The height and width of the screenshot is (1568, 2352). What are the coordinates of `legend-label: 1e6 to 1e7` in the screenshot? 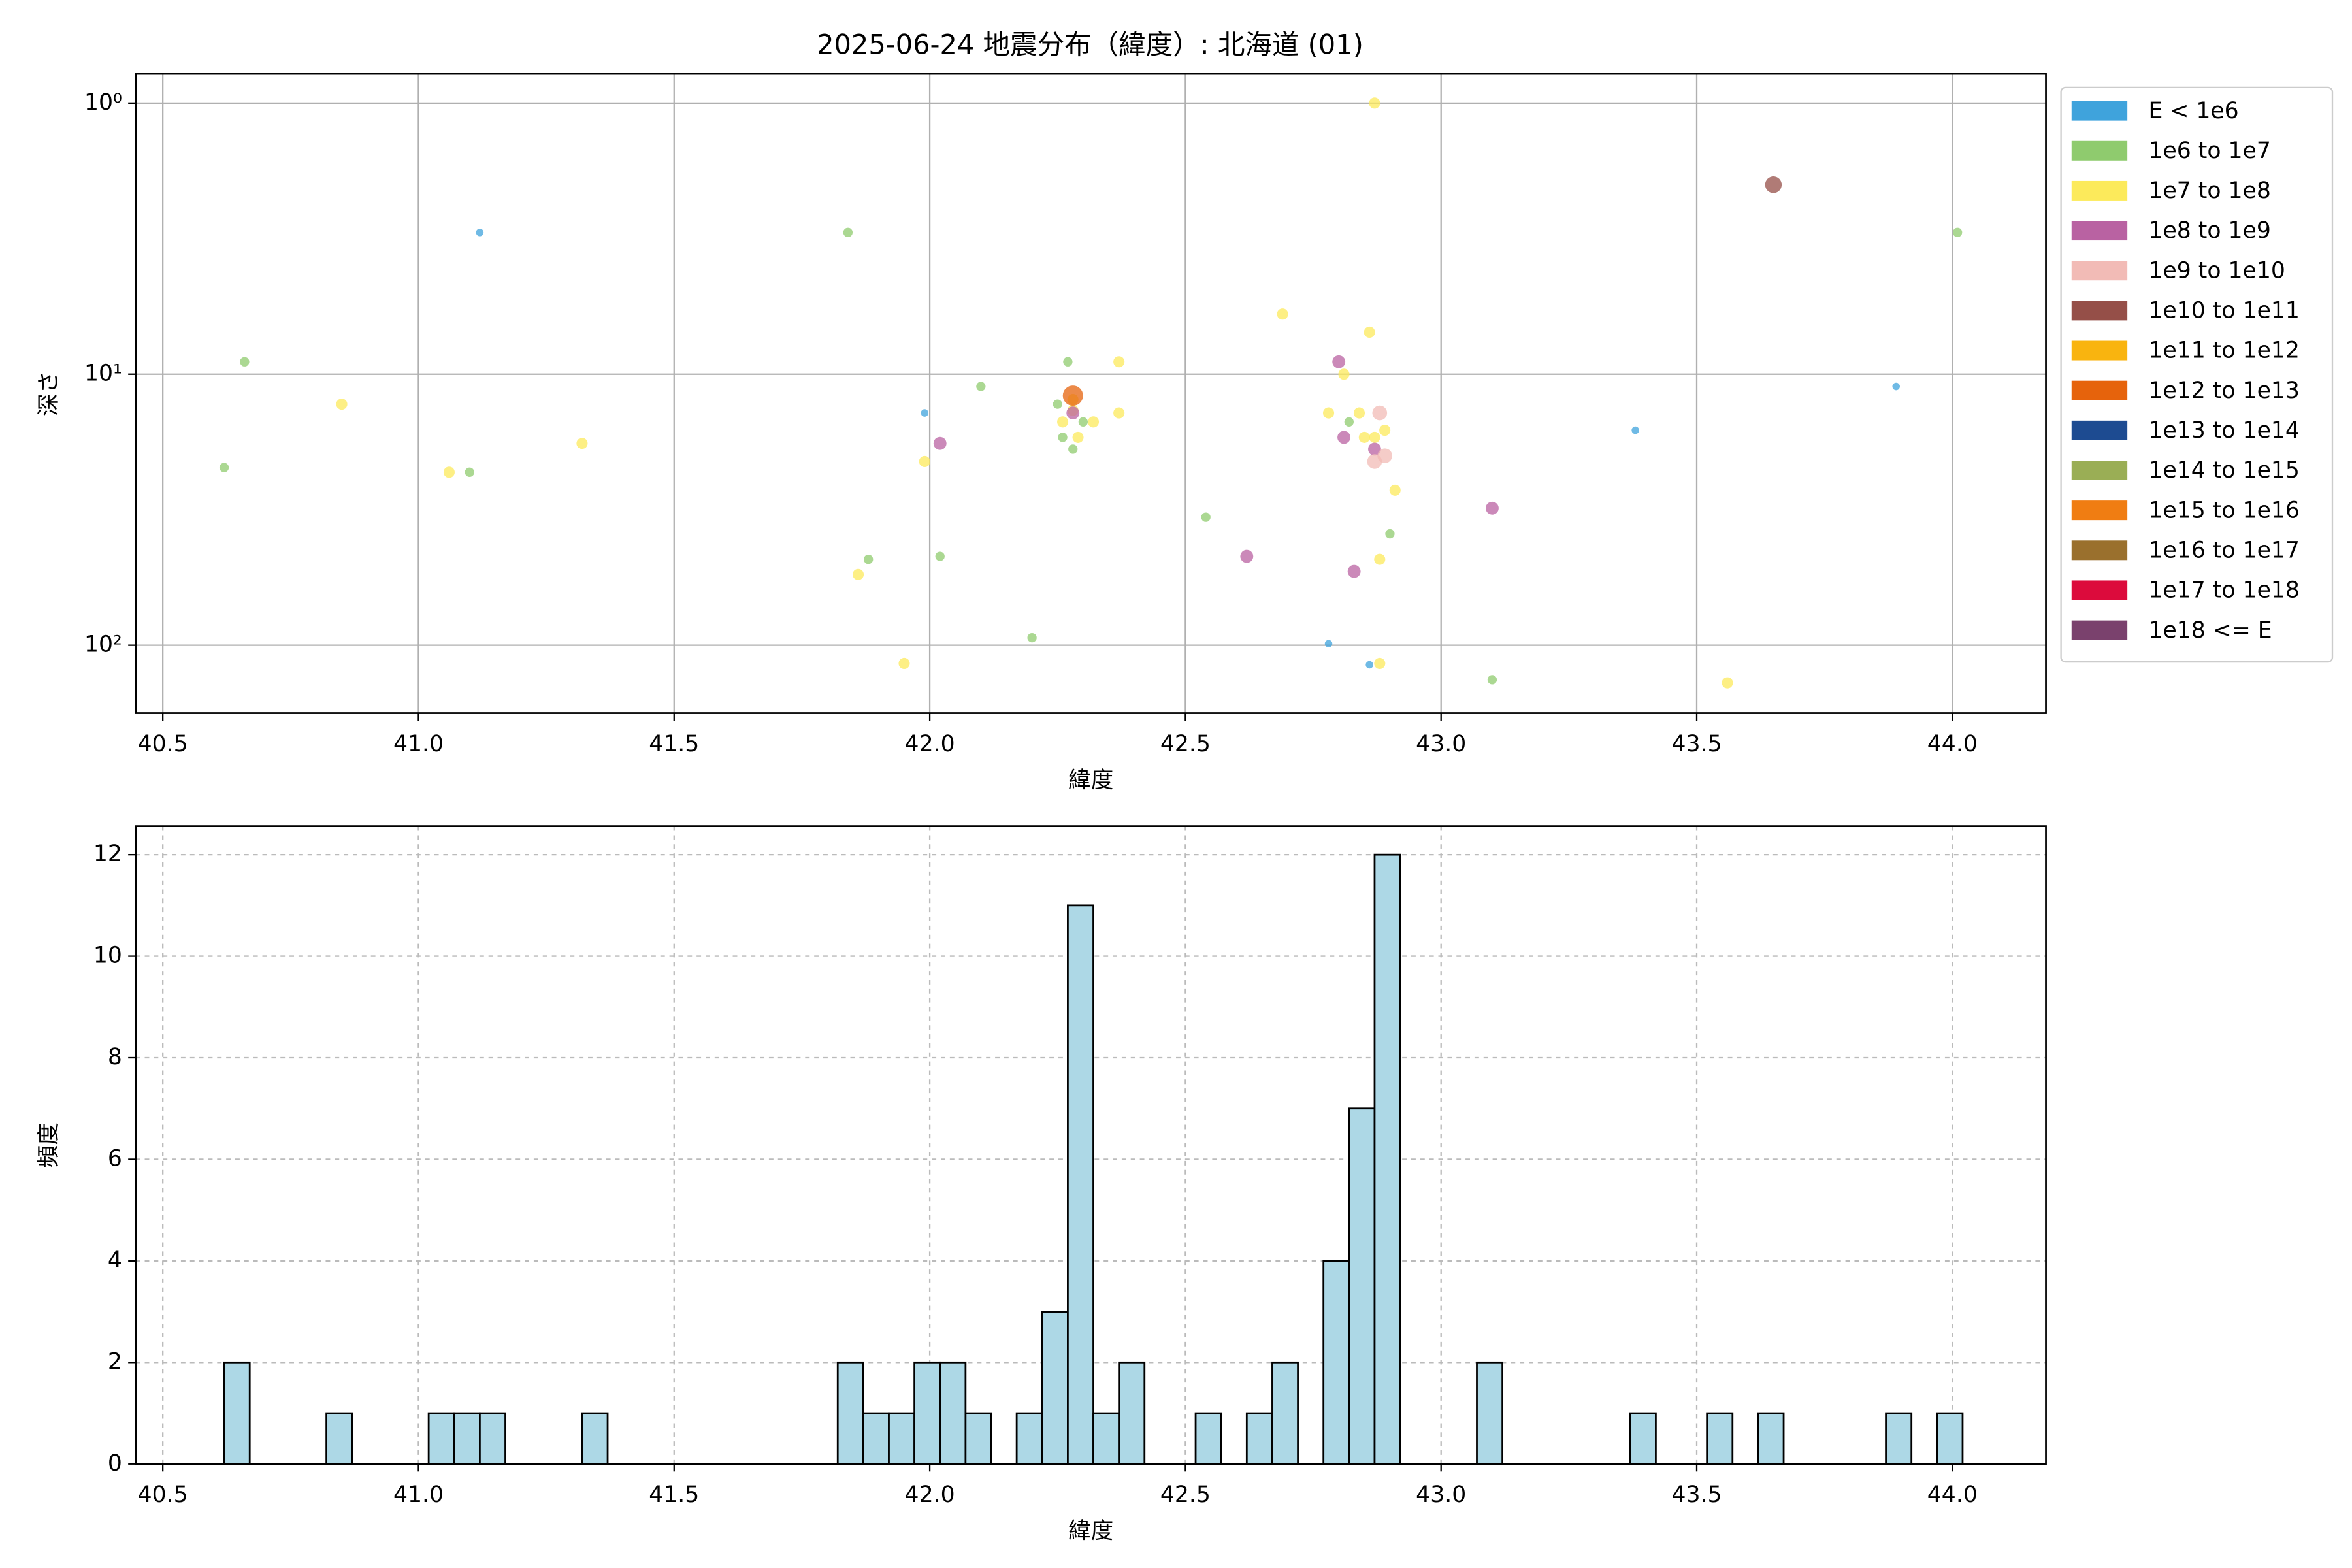 It's located at (2209, 151).